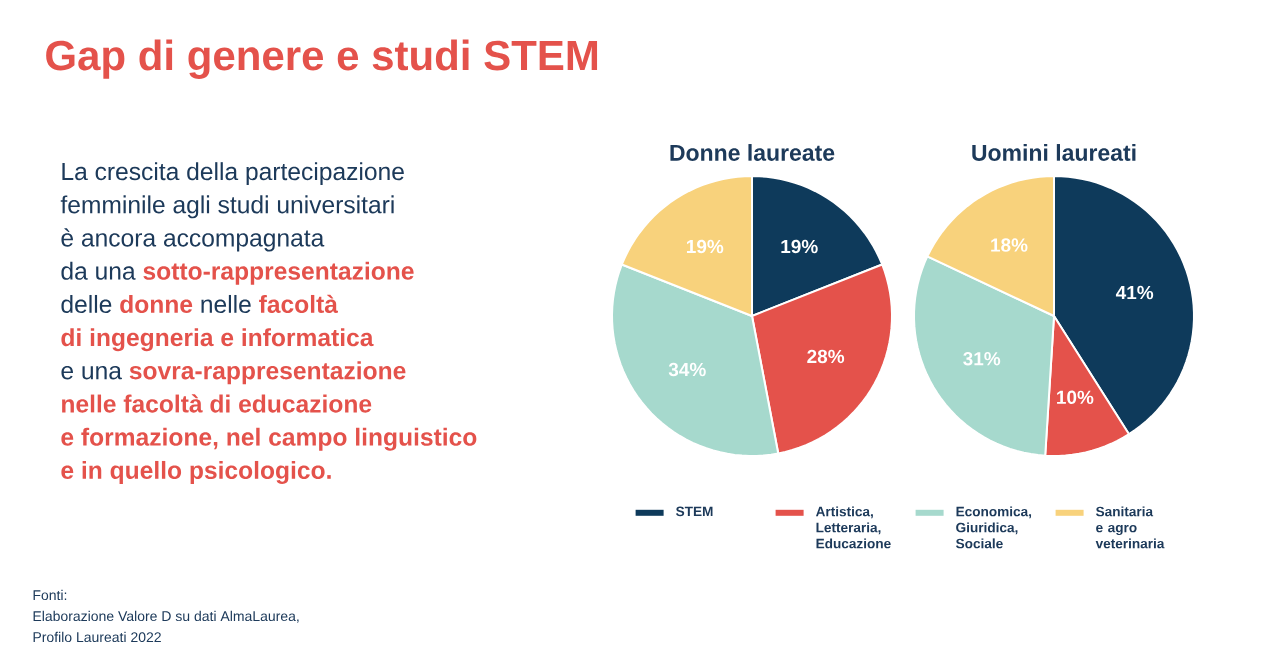 The height and width of the screenshot is (662, 1280). I want to click on text: femminile agli studi universitari, so click(227, 207).